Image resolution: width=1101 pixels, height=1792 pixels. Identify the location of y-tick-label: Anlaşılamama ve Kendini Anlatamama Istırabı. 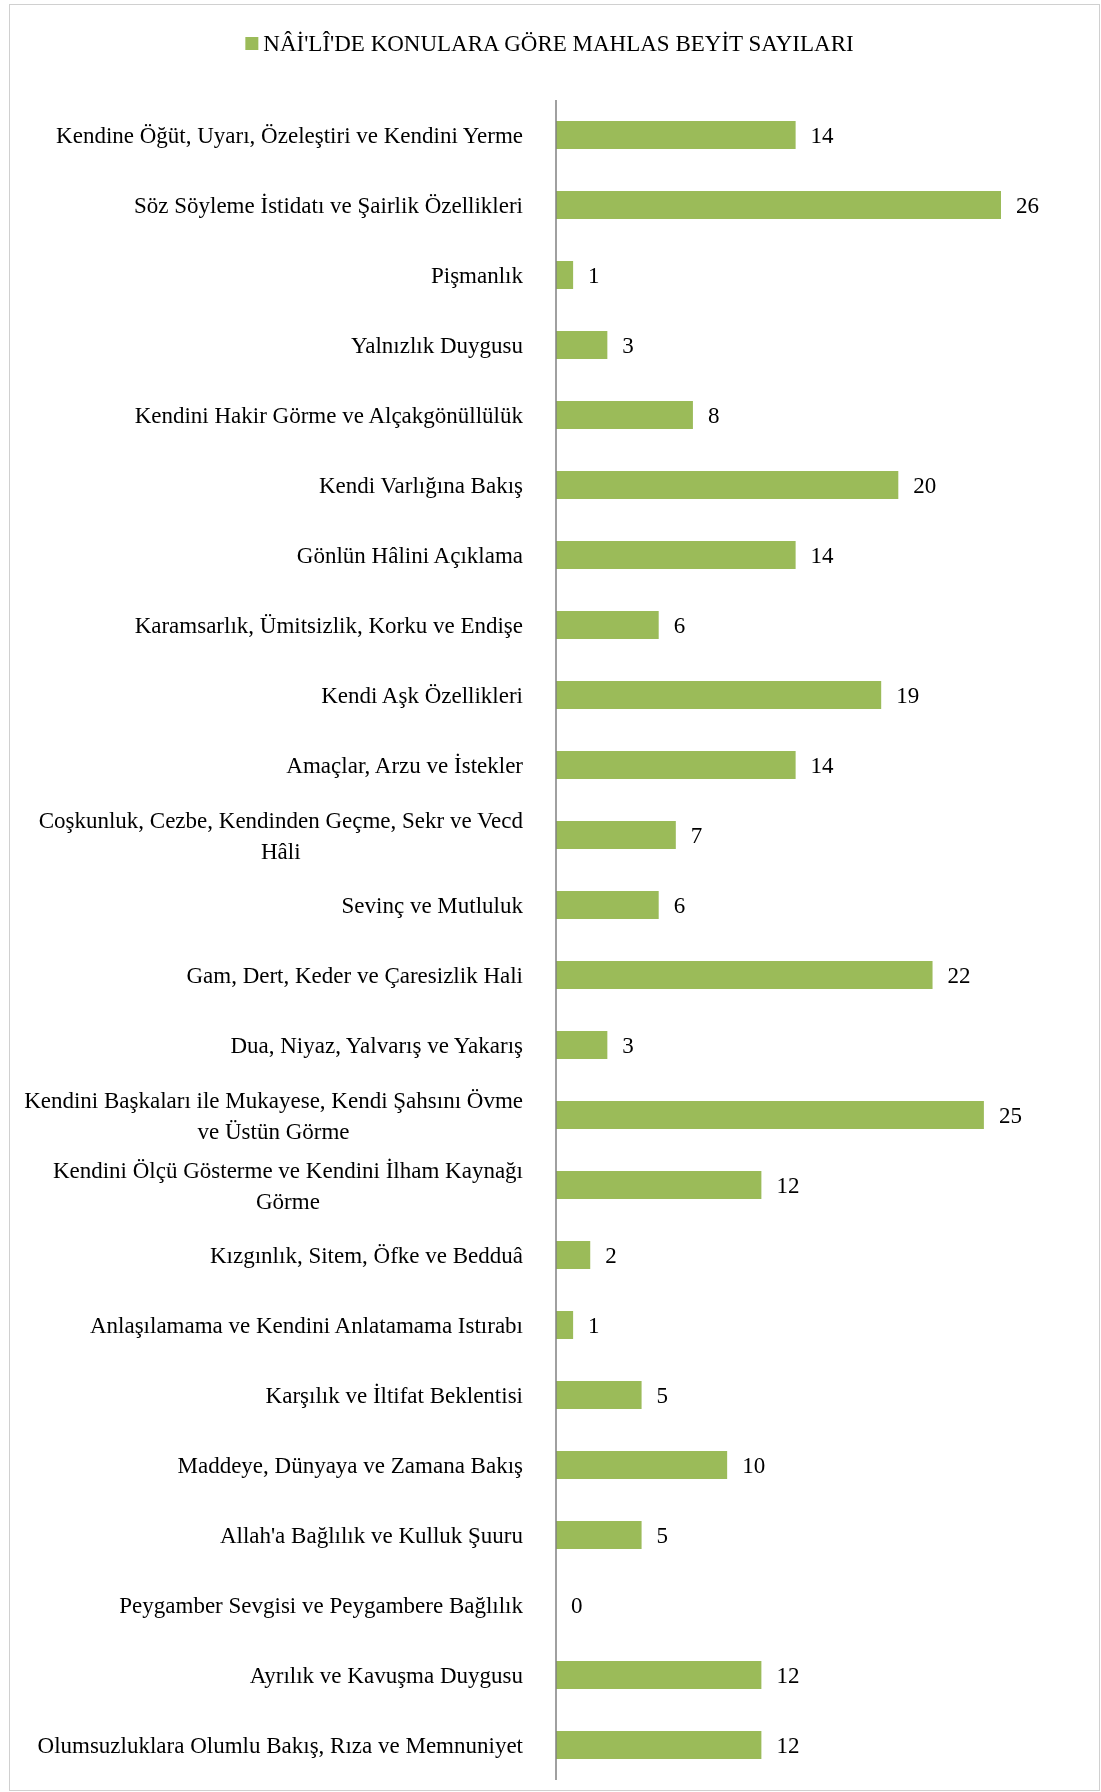
(306, 1326).